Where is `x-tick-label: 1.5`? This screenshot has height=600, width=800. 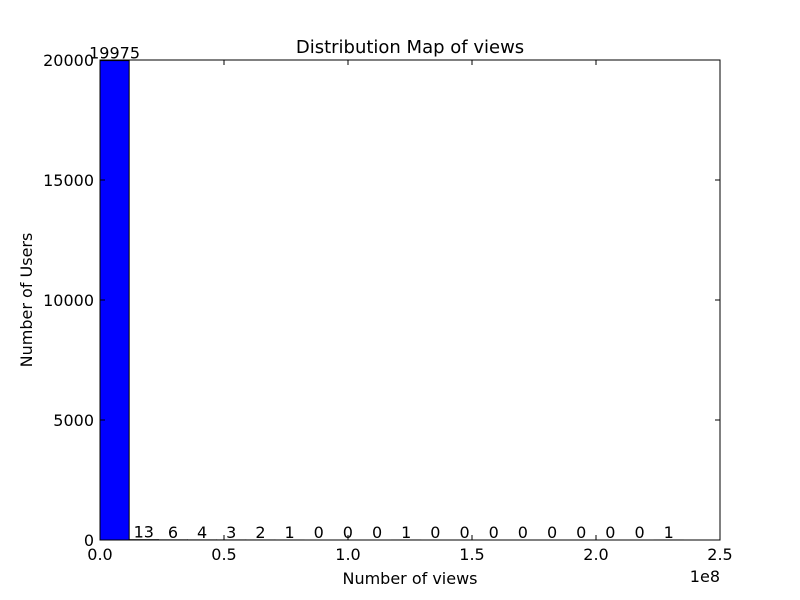
x-tick-label: 1.5 is located at coordinates (471, 554).